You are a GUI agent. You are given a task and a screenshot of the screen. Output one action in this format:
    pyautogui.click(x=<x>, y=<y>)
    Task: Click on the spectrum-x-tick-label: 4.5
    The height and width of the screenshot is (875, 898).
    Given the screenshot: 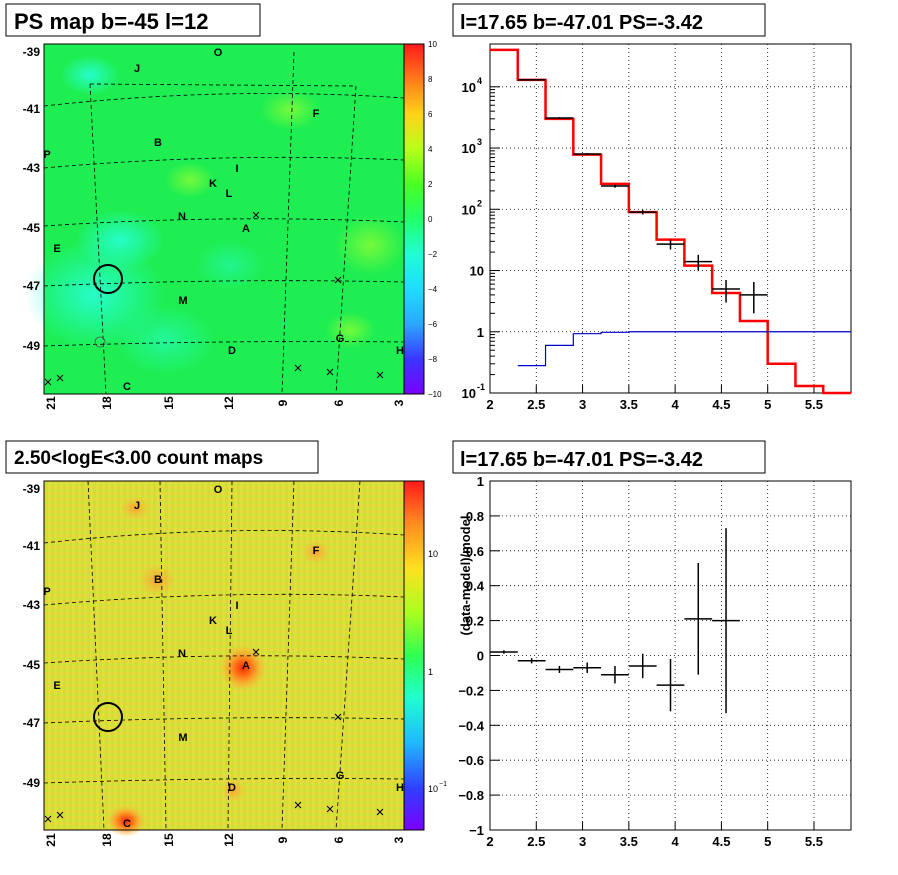 What is the action you would take?
    pyautogui.click(x=721, y=404)
    